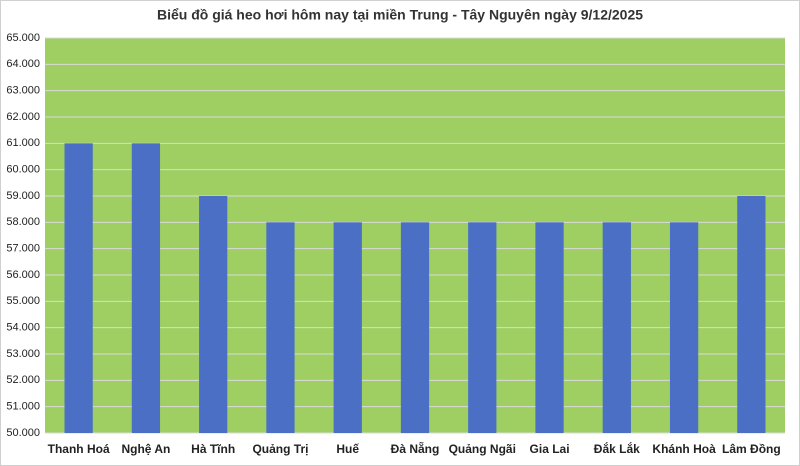 This screenshot has height=466, width=800. Describe the element at coordinates (280, 449) in the screenshot. I see `x-tick-label: Quảng Trị` at that location.